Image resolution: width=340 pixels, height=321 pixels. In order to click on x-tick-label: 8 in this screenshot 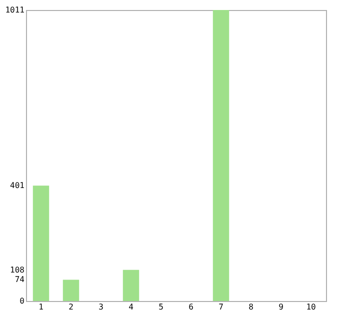, I will do `click(251, 307)`.